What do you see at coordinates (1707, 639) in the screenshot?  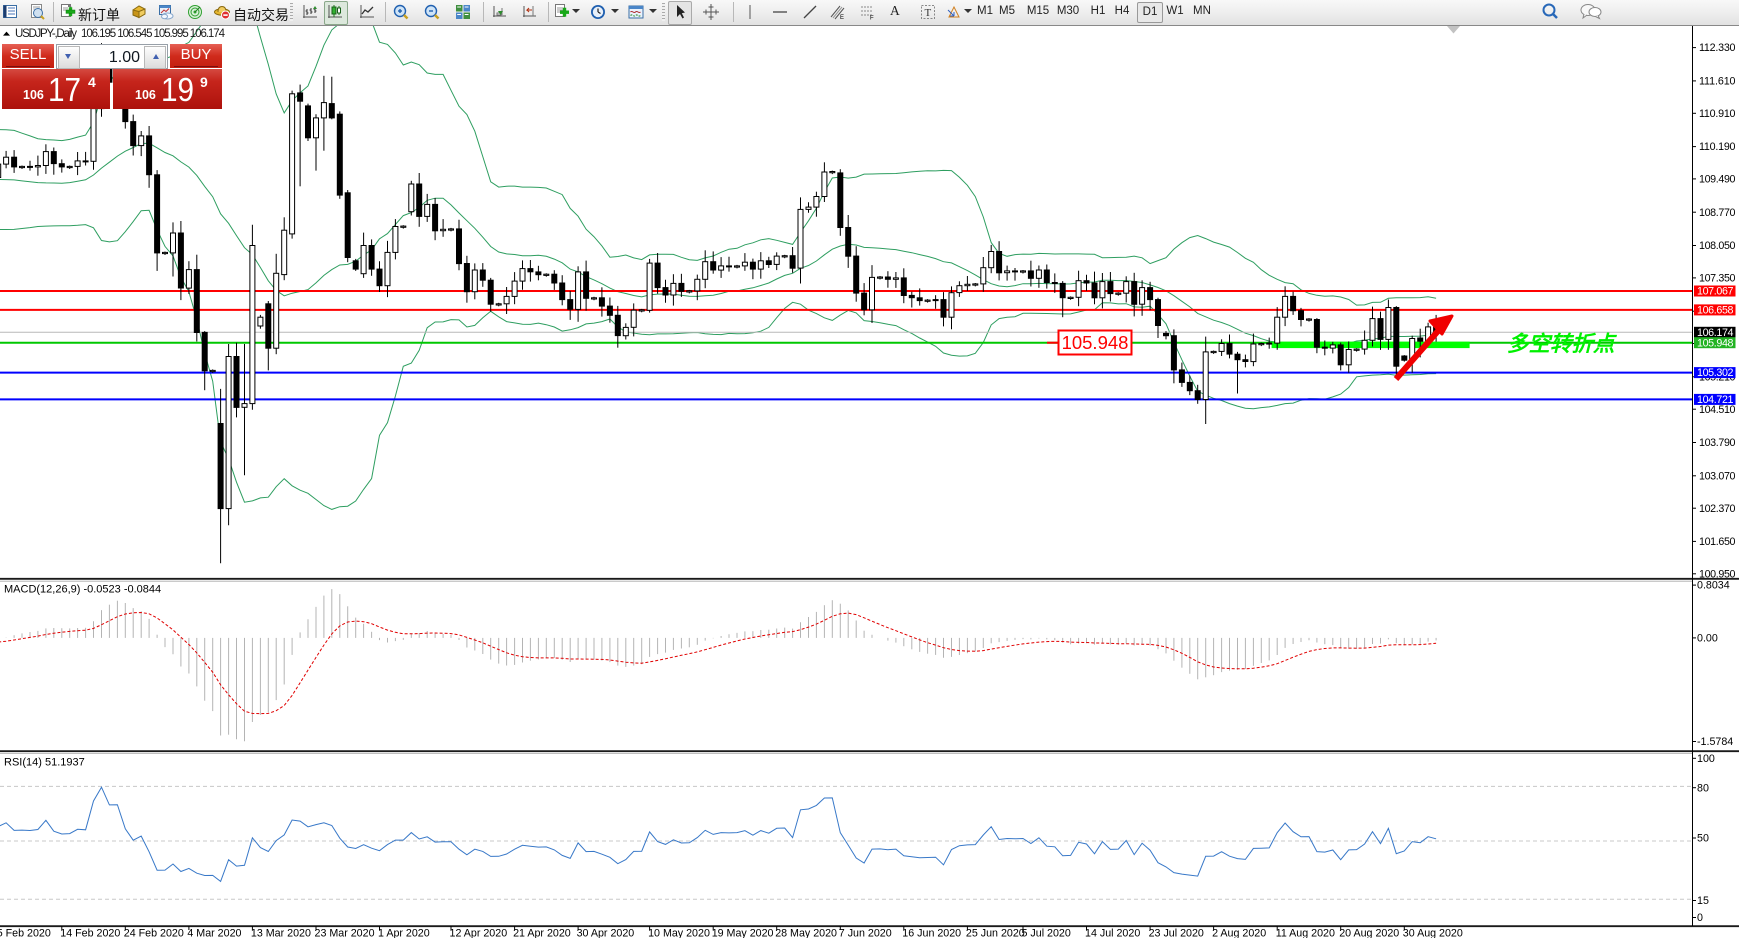 I see `svg-text: 0.00` at bounding box center [1707, 639].